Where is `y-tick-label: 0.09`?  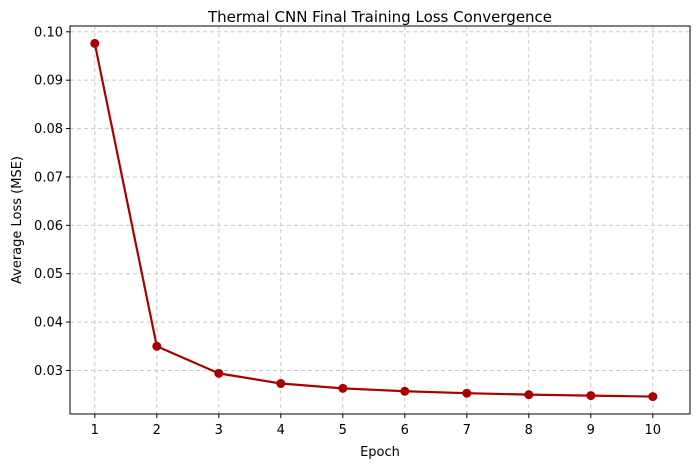
y-tick-label: 0.09 is located at coordinates (48, 81).